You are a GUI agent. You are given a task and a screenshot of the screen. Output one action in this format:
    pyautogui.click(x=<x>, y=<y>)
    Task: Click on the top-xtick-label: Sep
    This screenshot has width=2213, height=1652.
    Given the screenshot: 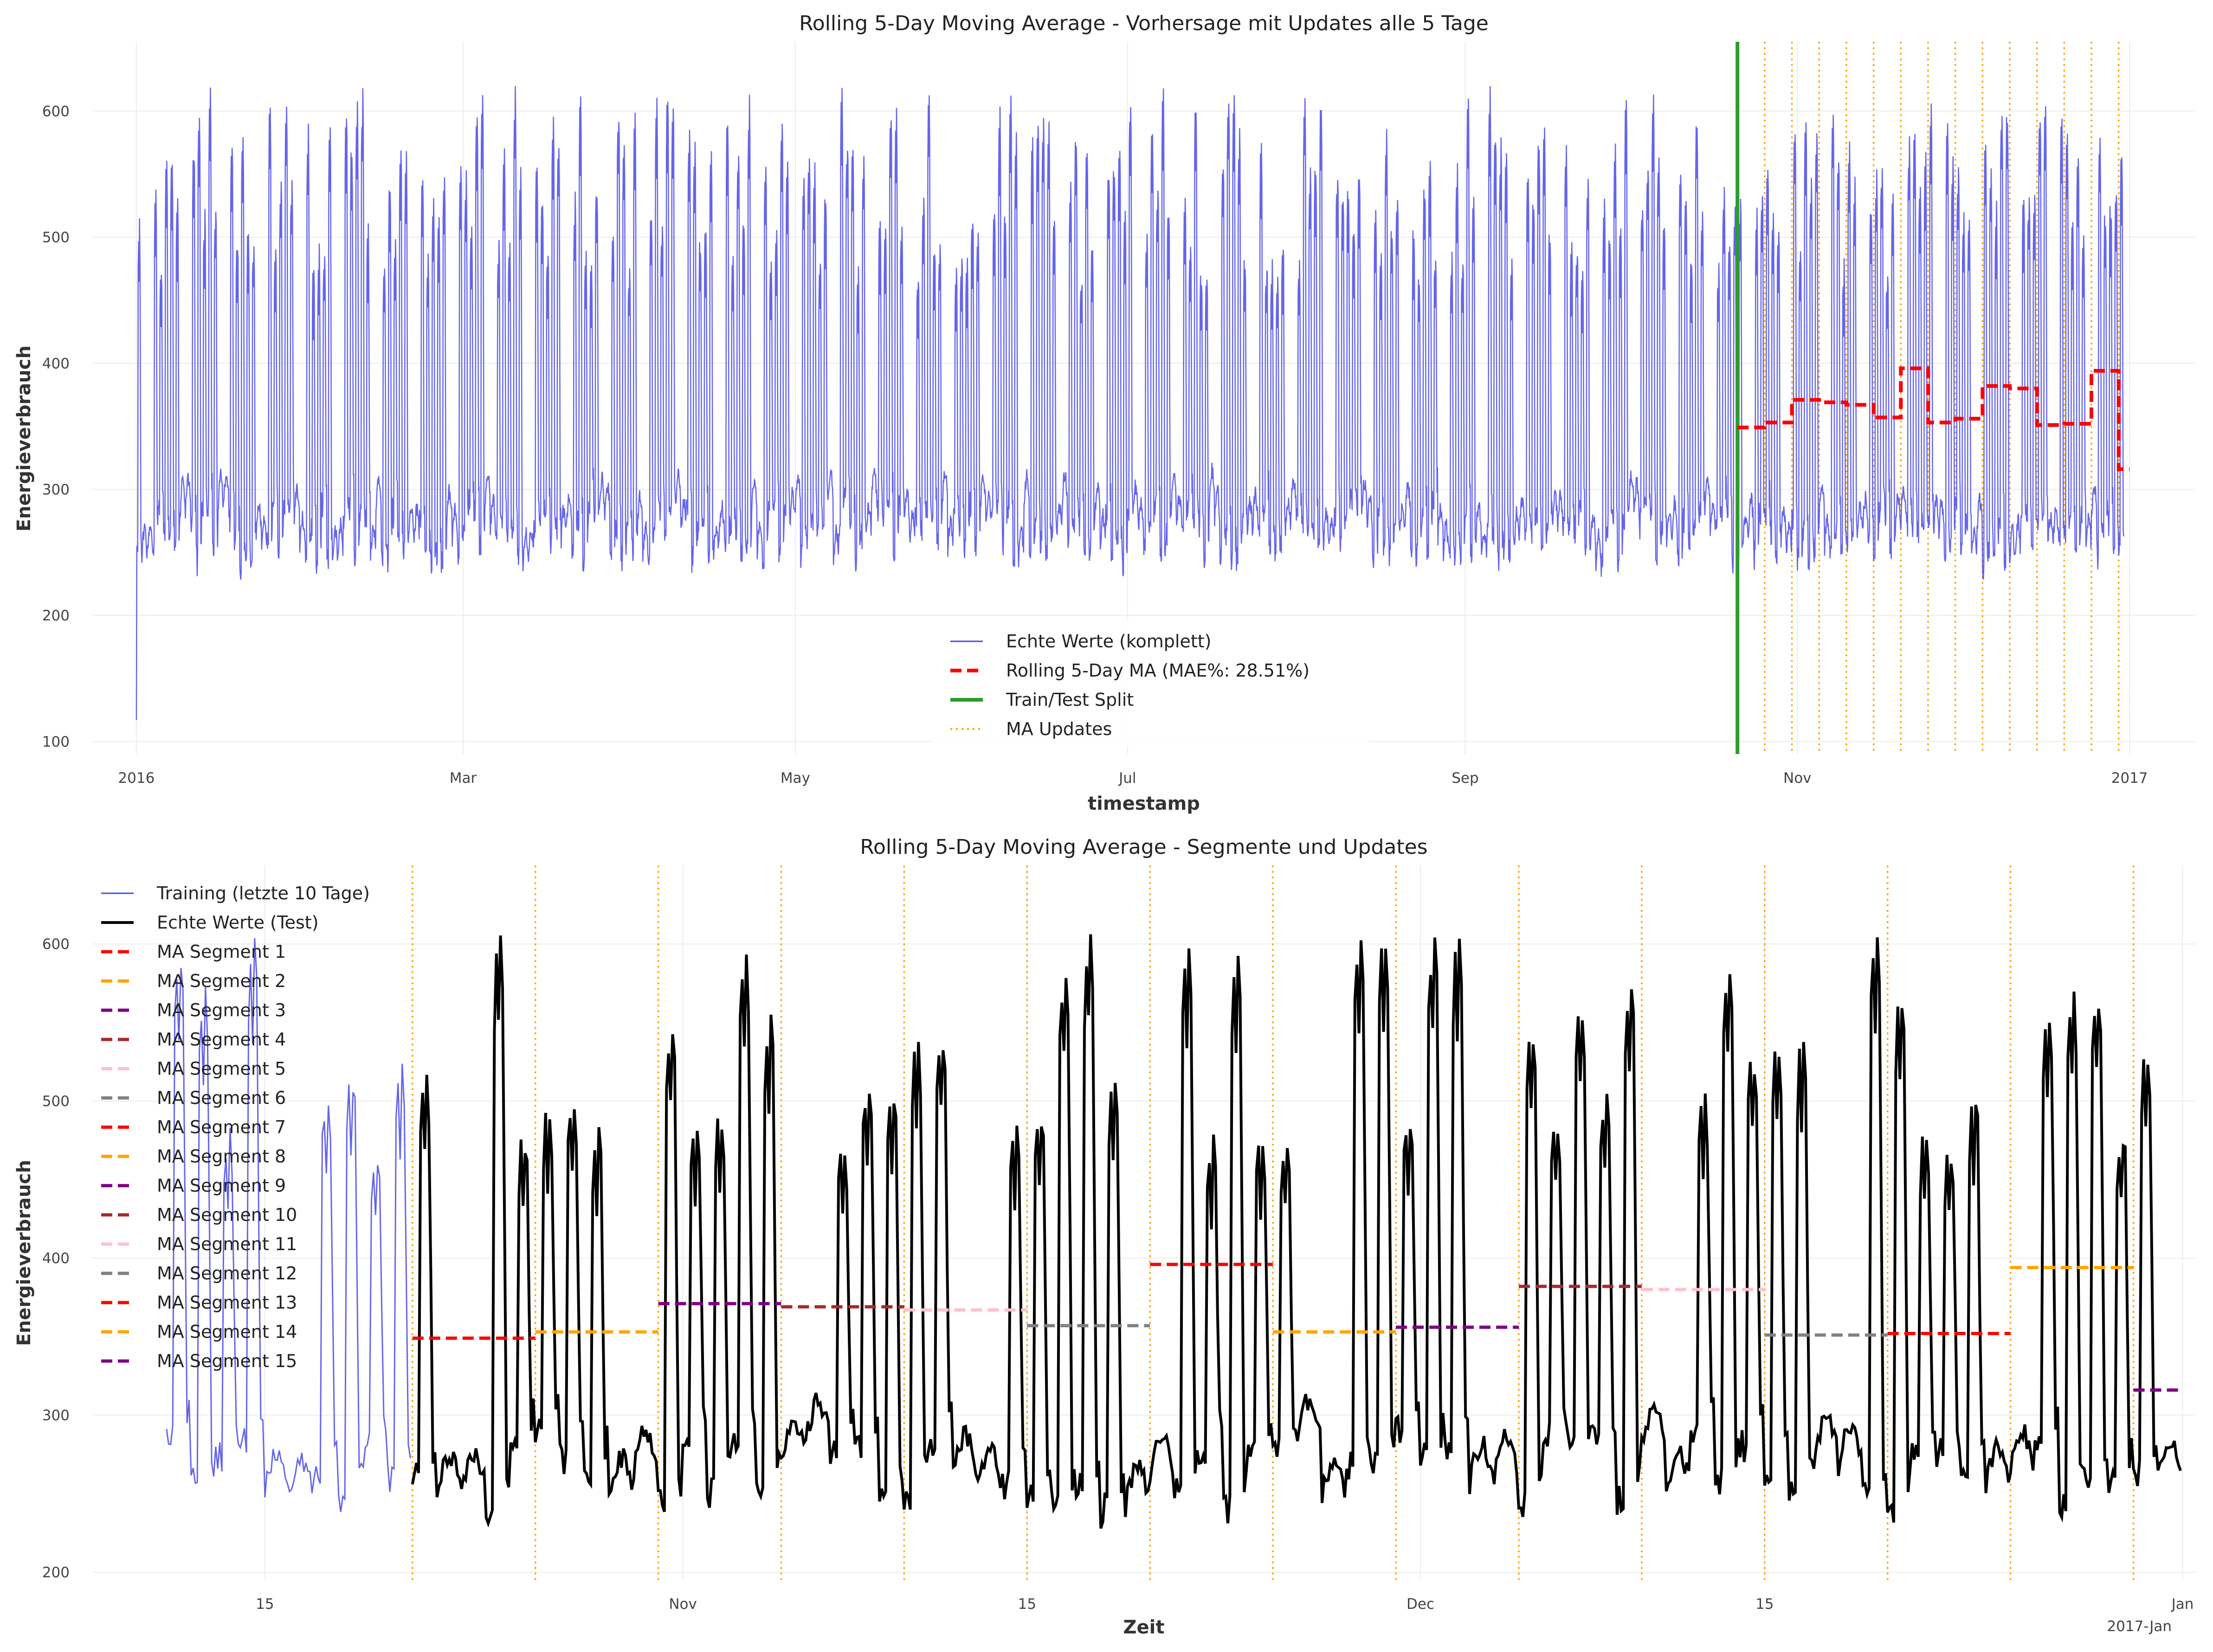 What is the action you would take?
    pyautogui.click(x=1465, y=778)
    